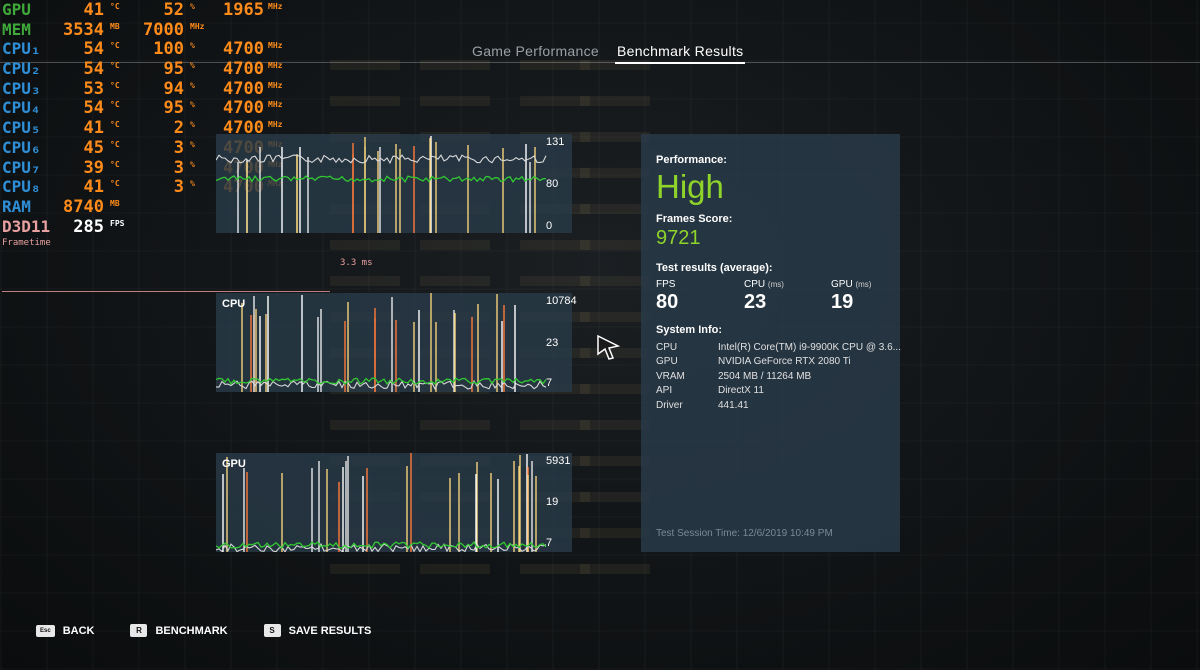 This screenshot has height=670, width=1200. What do you see at coordinates (197, 26) in the screenshot?
I see `osd-unit-2: MHz` at bounding box center [197, 26].